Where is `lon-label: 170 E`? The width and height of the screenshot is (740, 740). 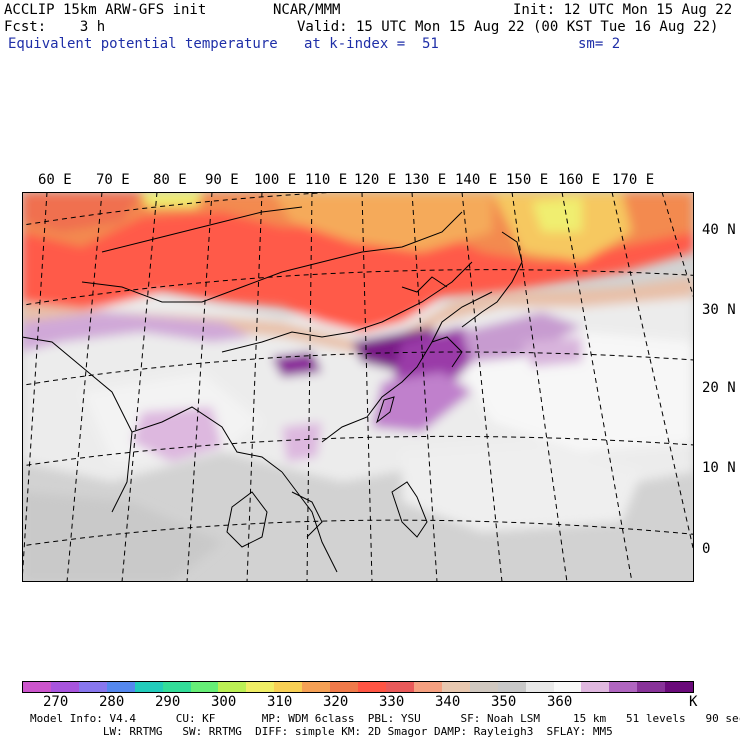 lon-label: 170 E is located at coordinates (633, 180).